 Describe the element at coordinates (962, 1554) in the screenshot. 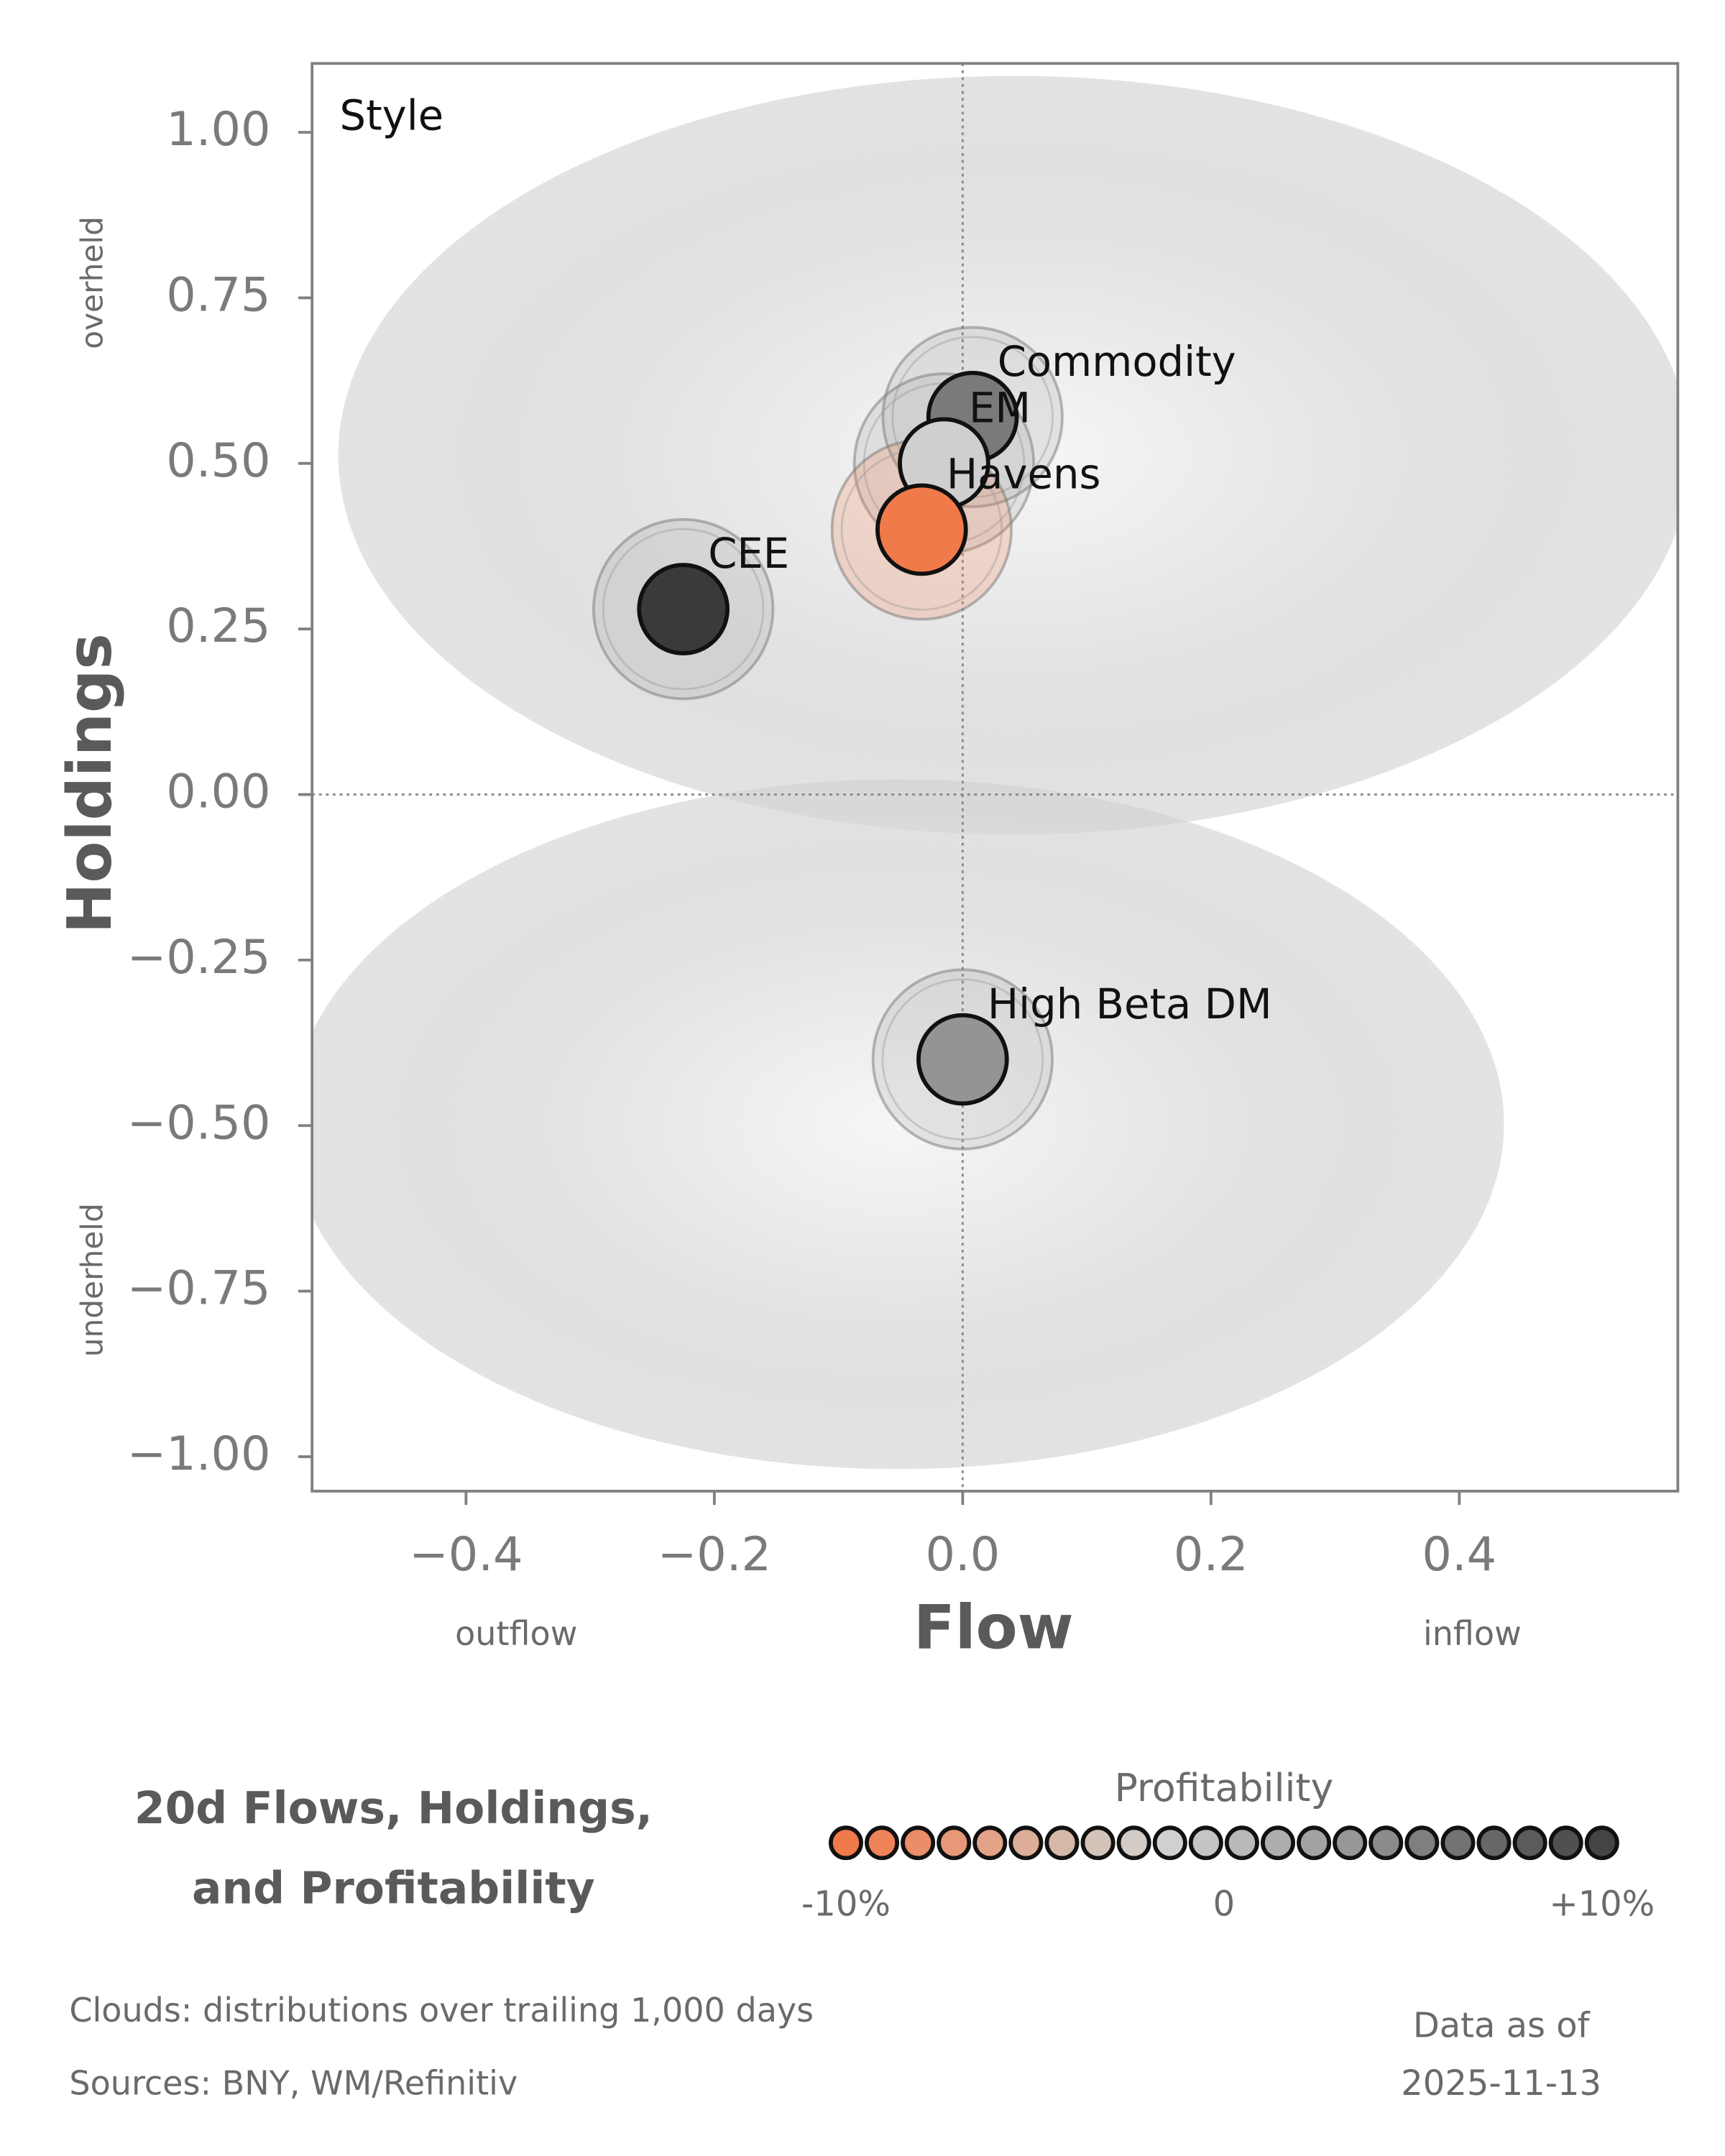

I see `x-tick-label: 0.0` at that location.